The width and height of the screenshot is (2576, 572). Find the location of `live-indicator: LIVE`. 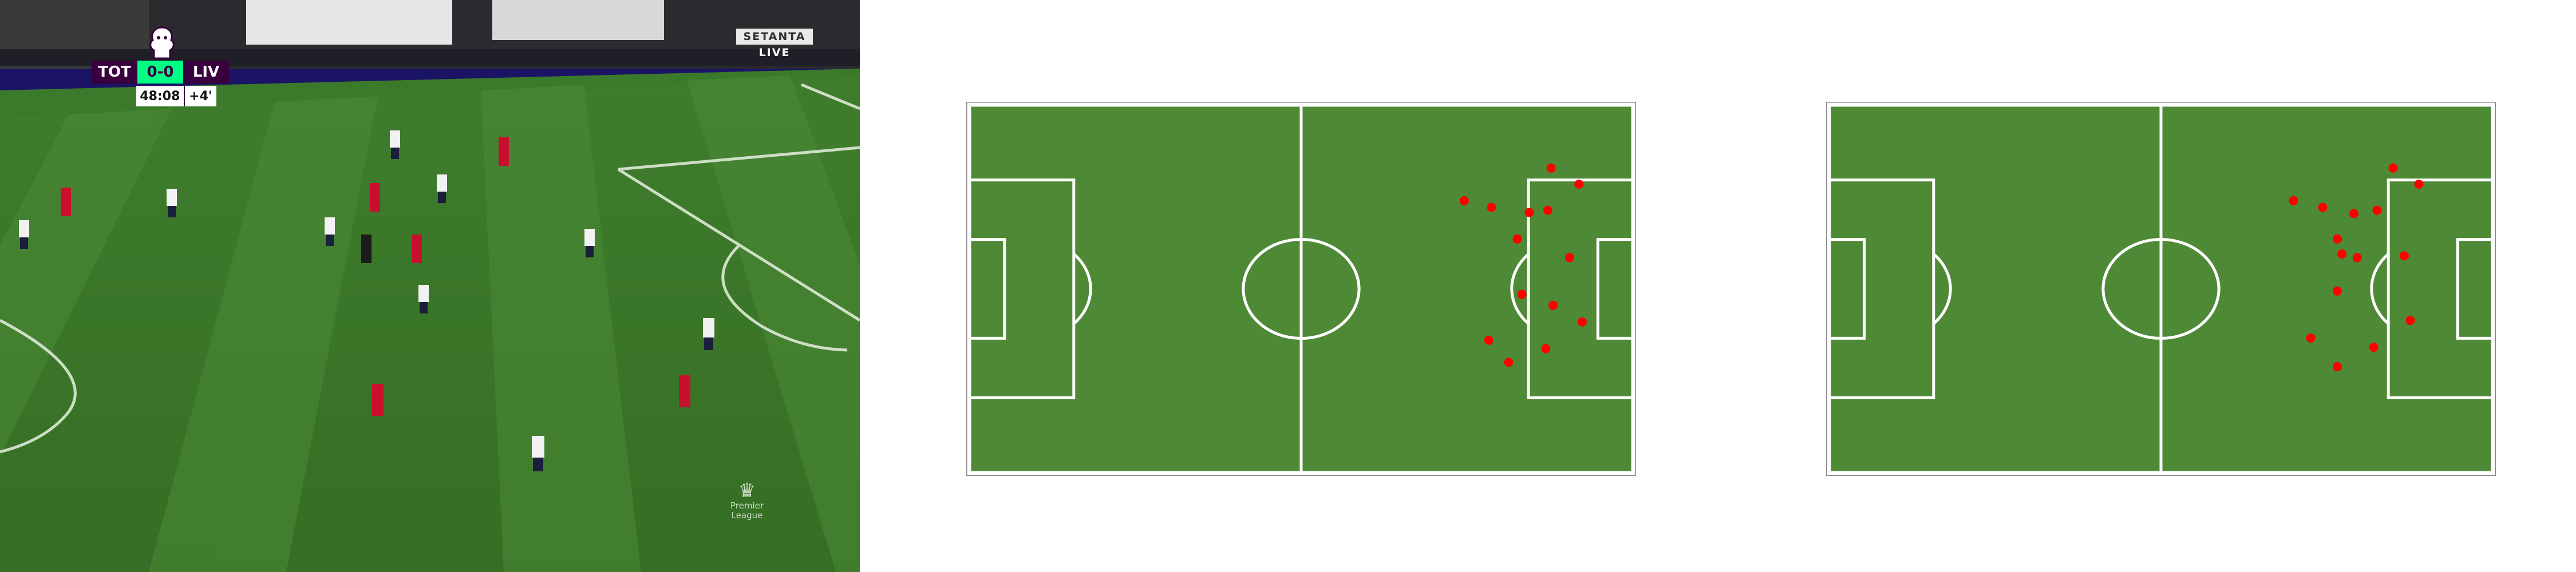

live-indicator: LIVE is located at coordinates (774, 52).